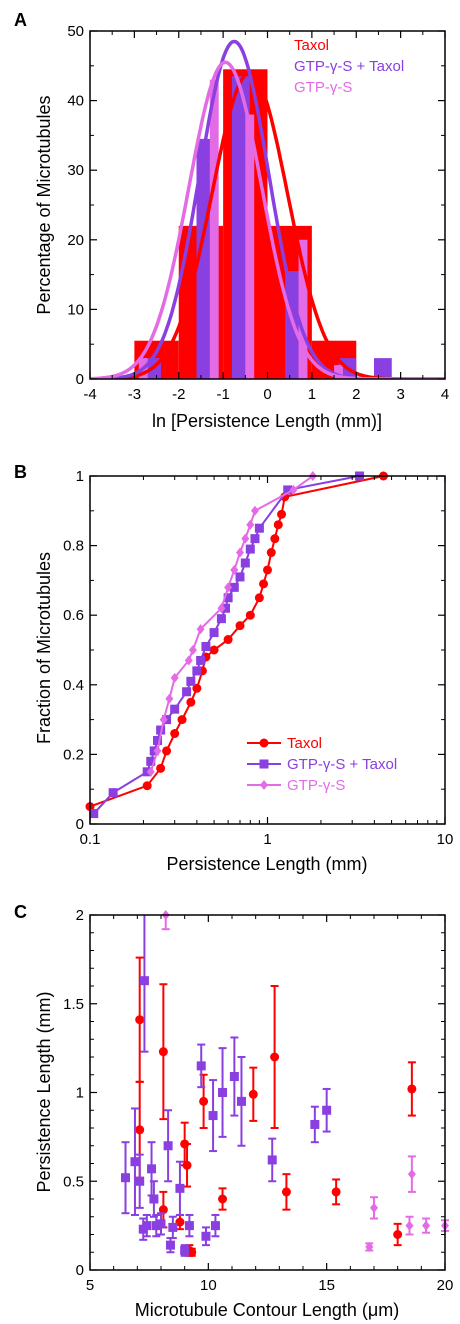 This screenshot has height=1324, width=460. Describe the element at coordinates (20, 912) in the screenshot. I see `panel-c-label: C` at that location.